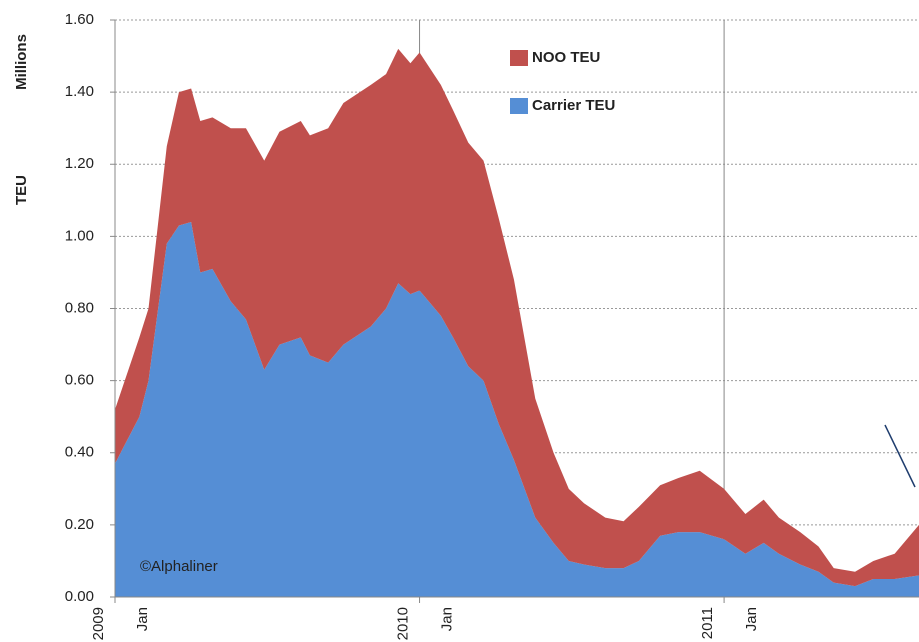 The width and height of the screenshot is (919, 642). I want to click on y-tick-label: 1.40, so click(79, 91).